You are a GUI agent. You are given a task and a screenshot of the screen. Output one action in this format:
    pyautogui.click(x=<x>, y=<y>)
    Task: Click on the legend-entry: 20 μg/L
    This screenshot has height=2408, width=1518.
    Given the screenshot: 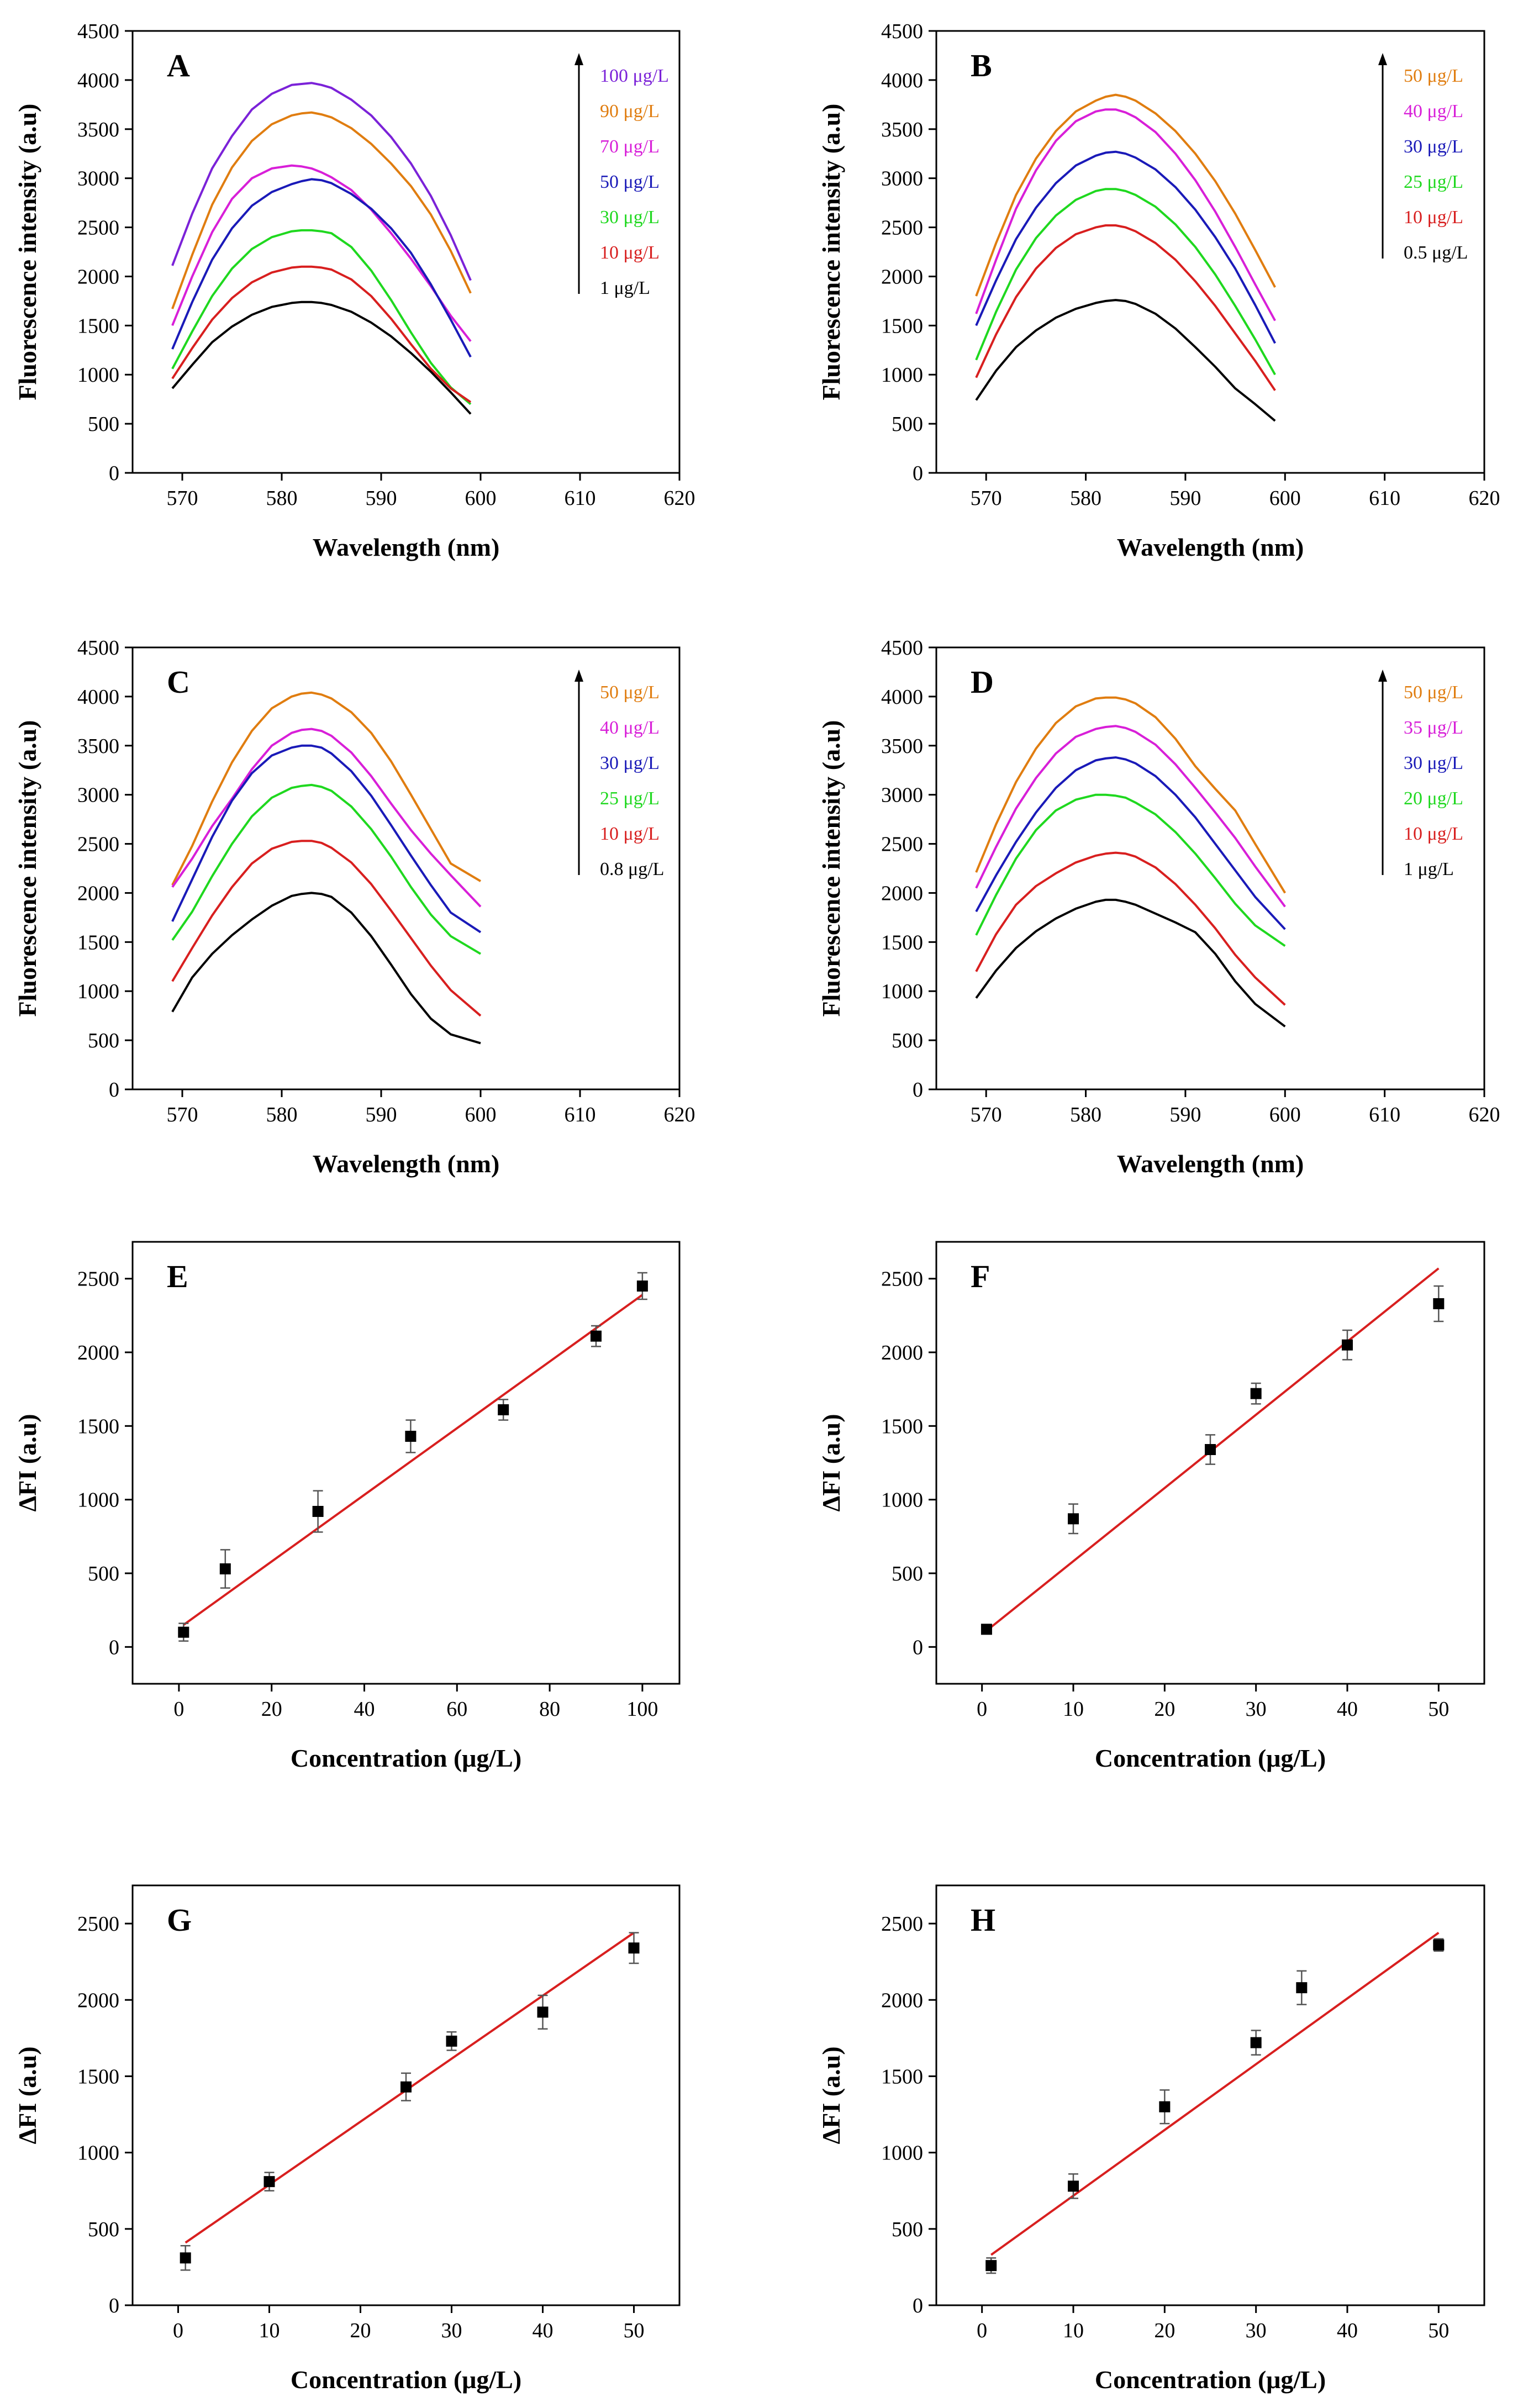 What is the action you would take?
    pyautogui.click(x=1433, y=799)
    